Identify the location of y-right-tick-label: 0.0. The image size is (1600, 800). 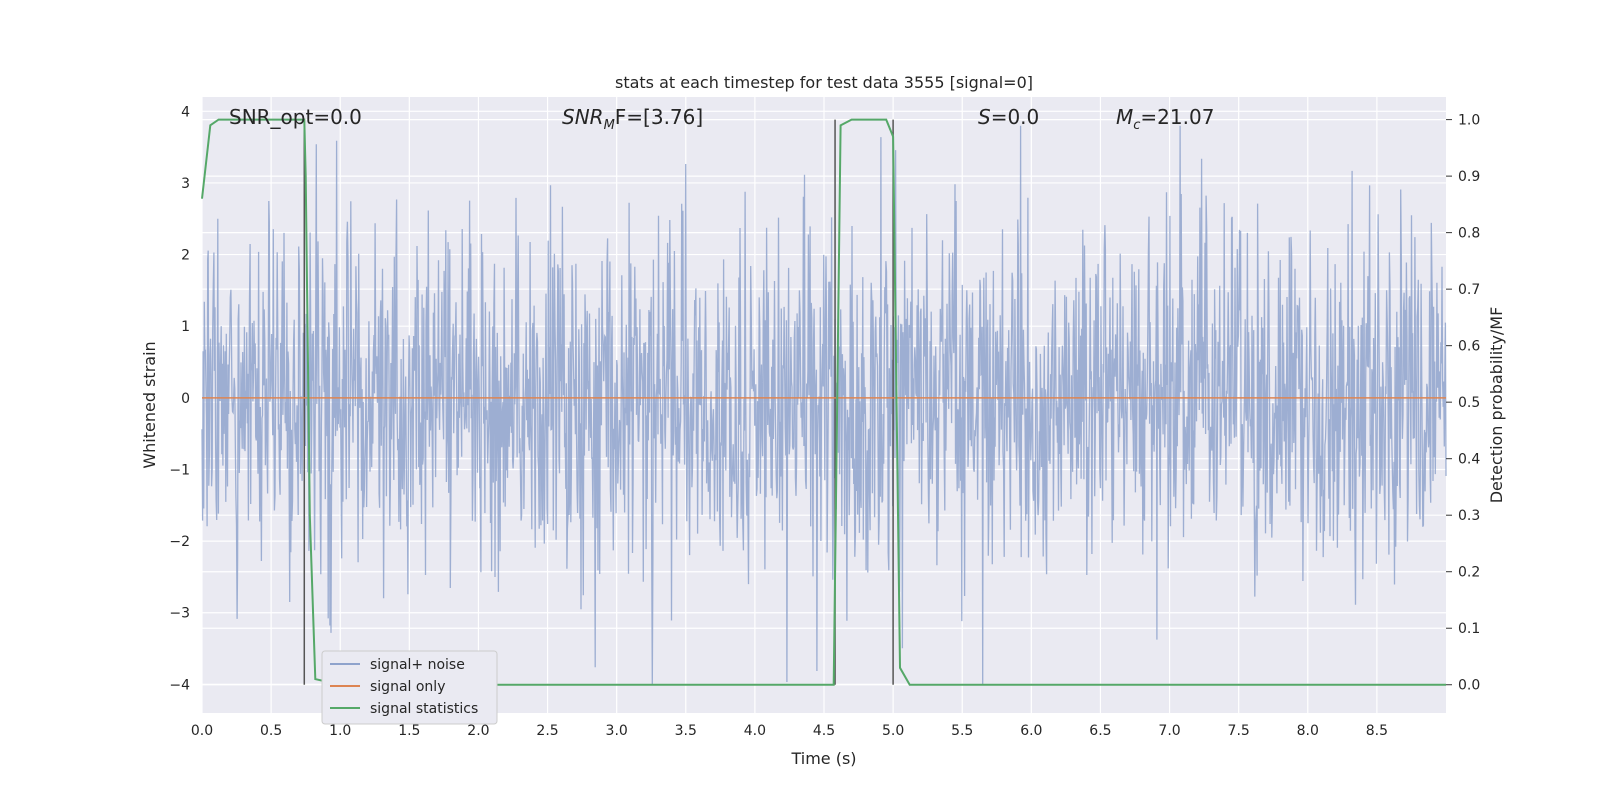
(1469, 686).